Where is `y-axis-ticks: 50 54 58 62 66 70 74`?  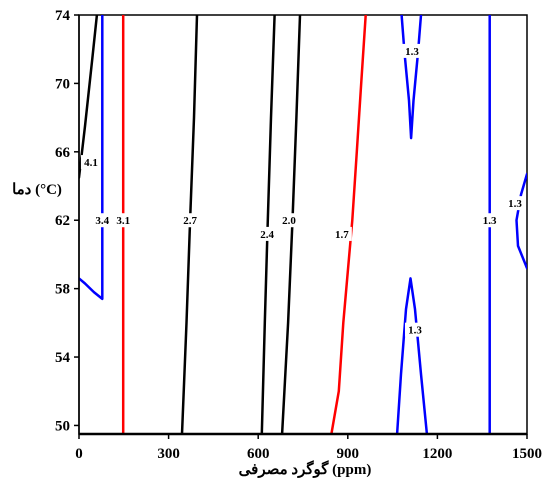
y-axis-ticks: 50 54 58 62 66 70 74 is located at coordinates (67, 221).